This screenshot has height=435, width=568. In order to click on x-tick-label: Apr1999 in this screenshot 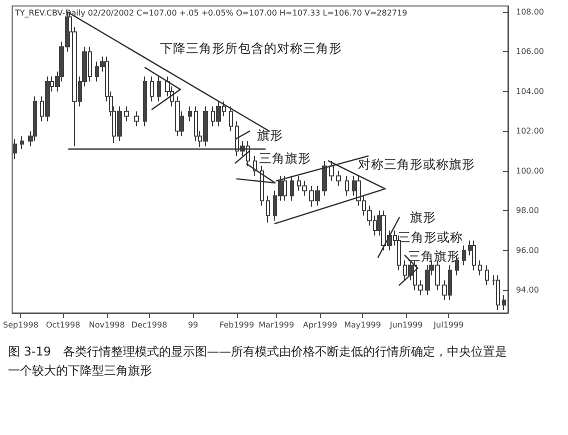, I will do `click(320, 325)`.